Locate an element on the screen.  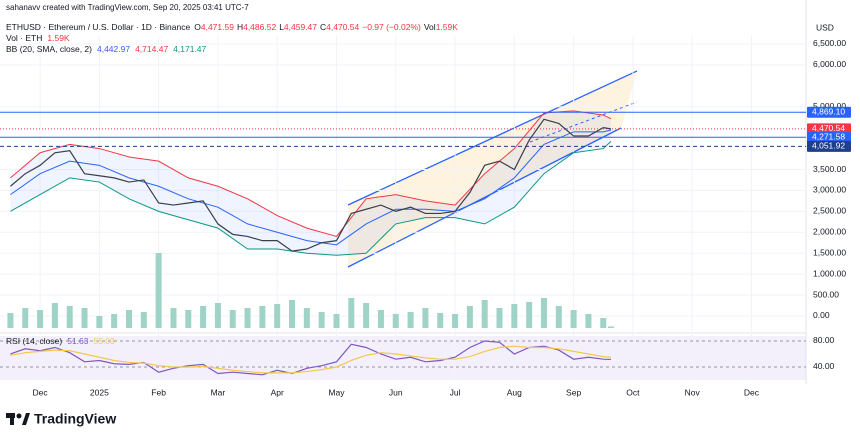
brand: TradingView is located at coordinates (75, 419).